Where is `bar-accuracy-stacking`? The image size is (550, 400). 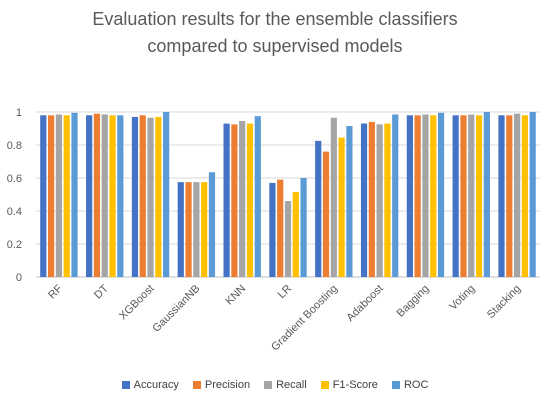 bar-accuracy-stacking is located at coordinates (501, 196).